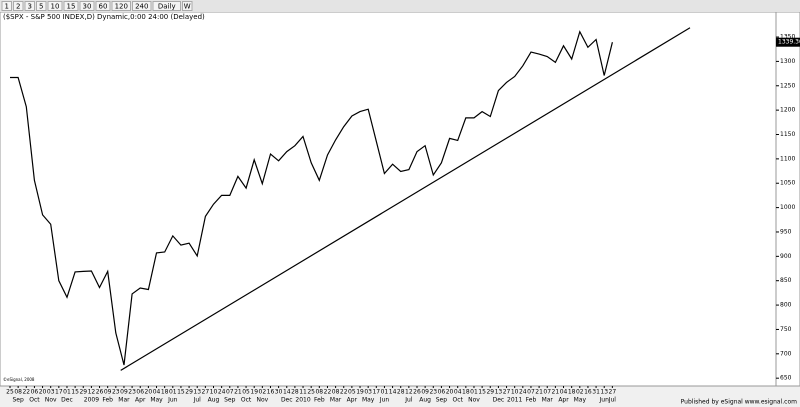  I want to click on last-price-label: 1339.36, so click(789, 42).